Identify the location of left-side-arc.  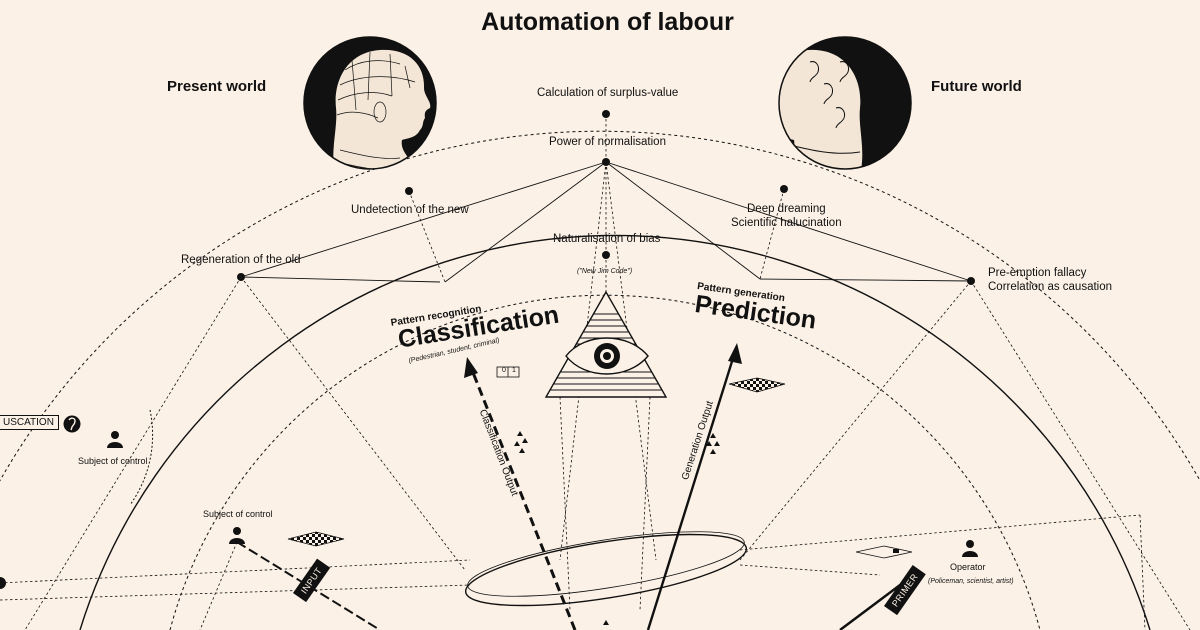
(141, 457).